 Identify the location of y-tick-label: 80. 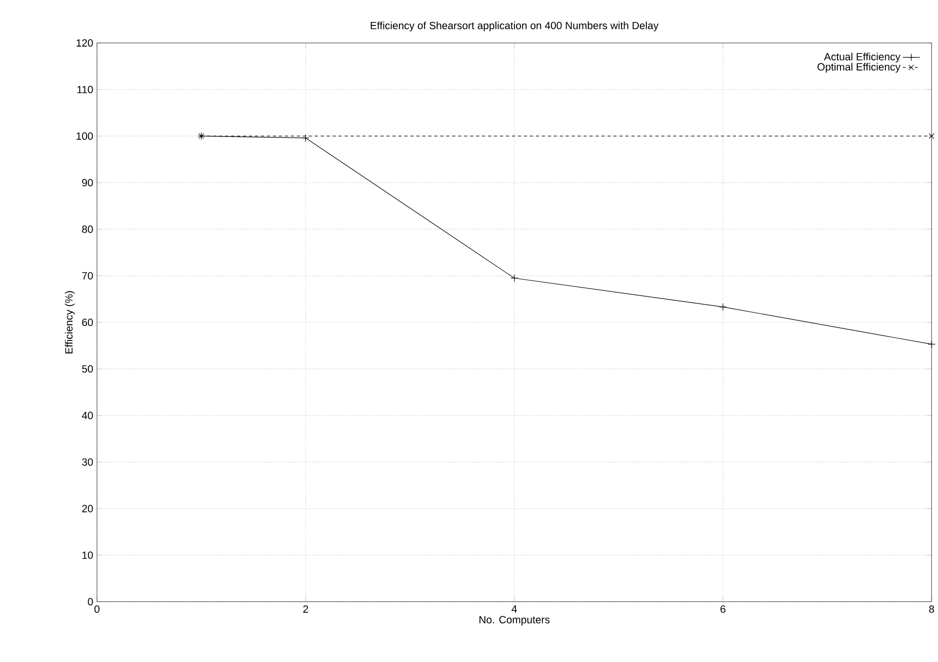
(87, 230).